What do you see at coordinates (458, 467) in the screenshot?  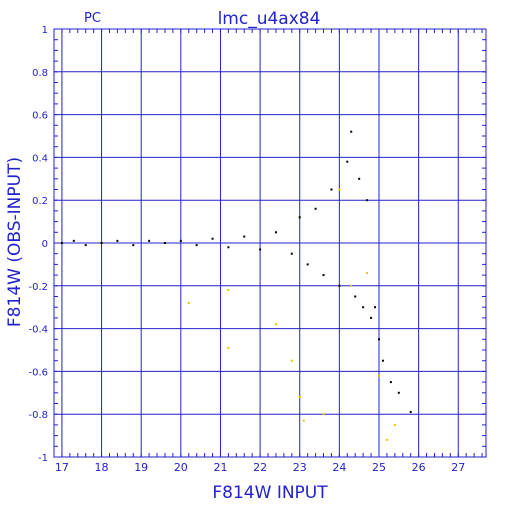 I see `x-tick-label: 27` at bounding box center [458, 467].